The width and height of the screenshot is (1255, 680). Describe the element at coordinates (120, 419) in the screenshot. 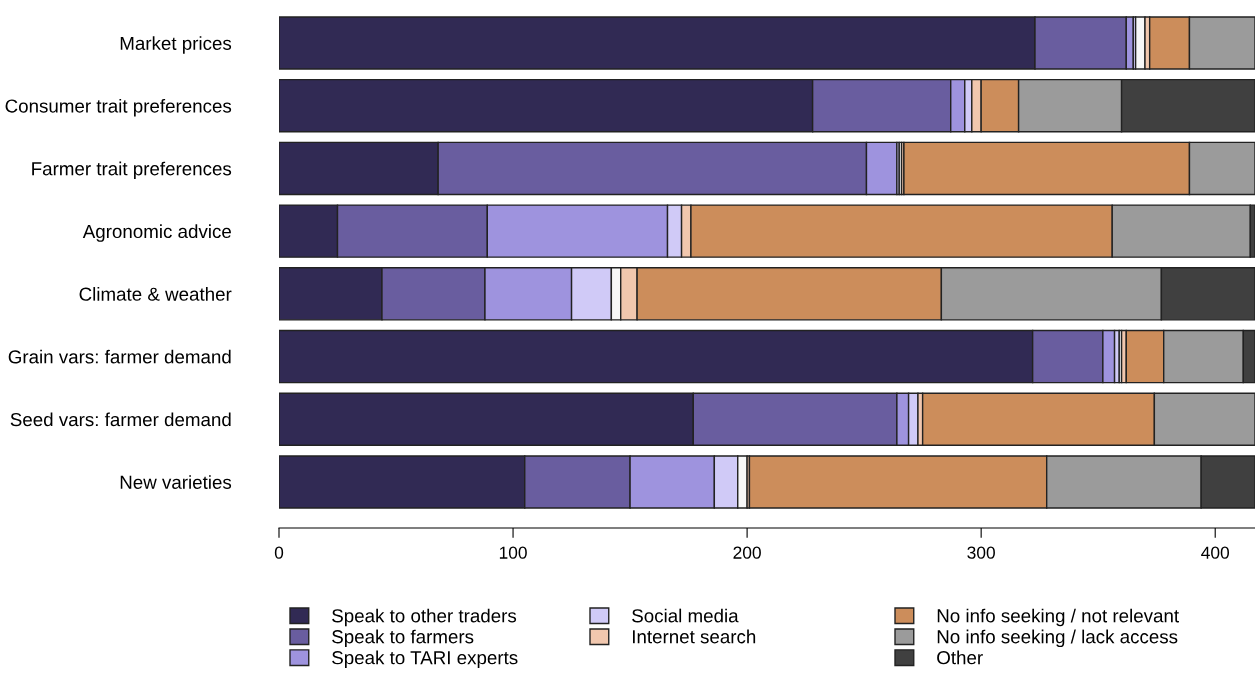

I see `y-tick-label: Seed vars: farmer demand` at that location.